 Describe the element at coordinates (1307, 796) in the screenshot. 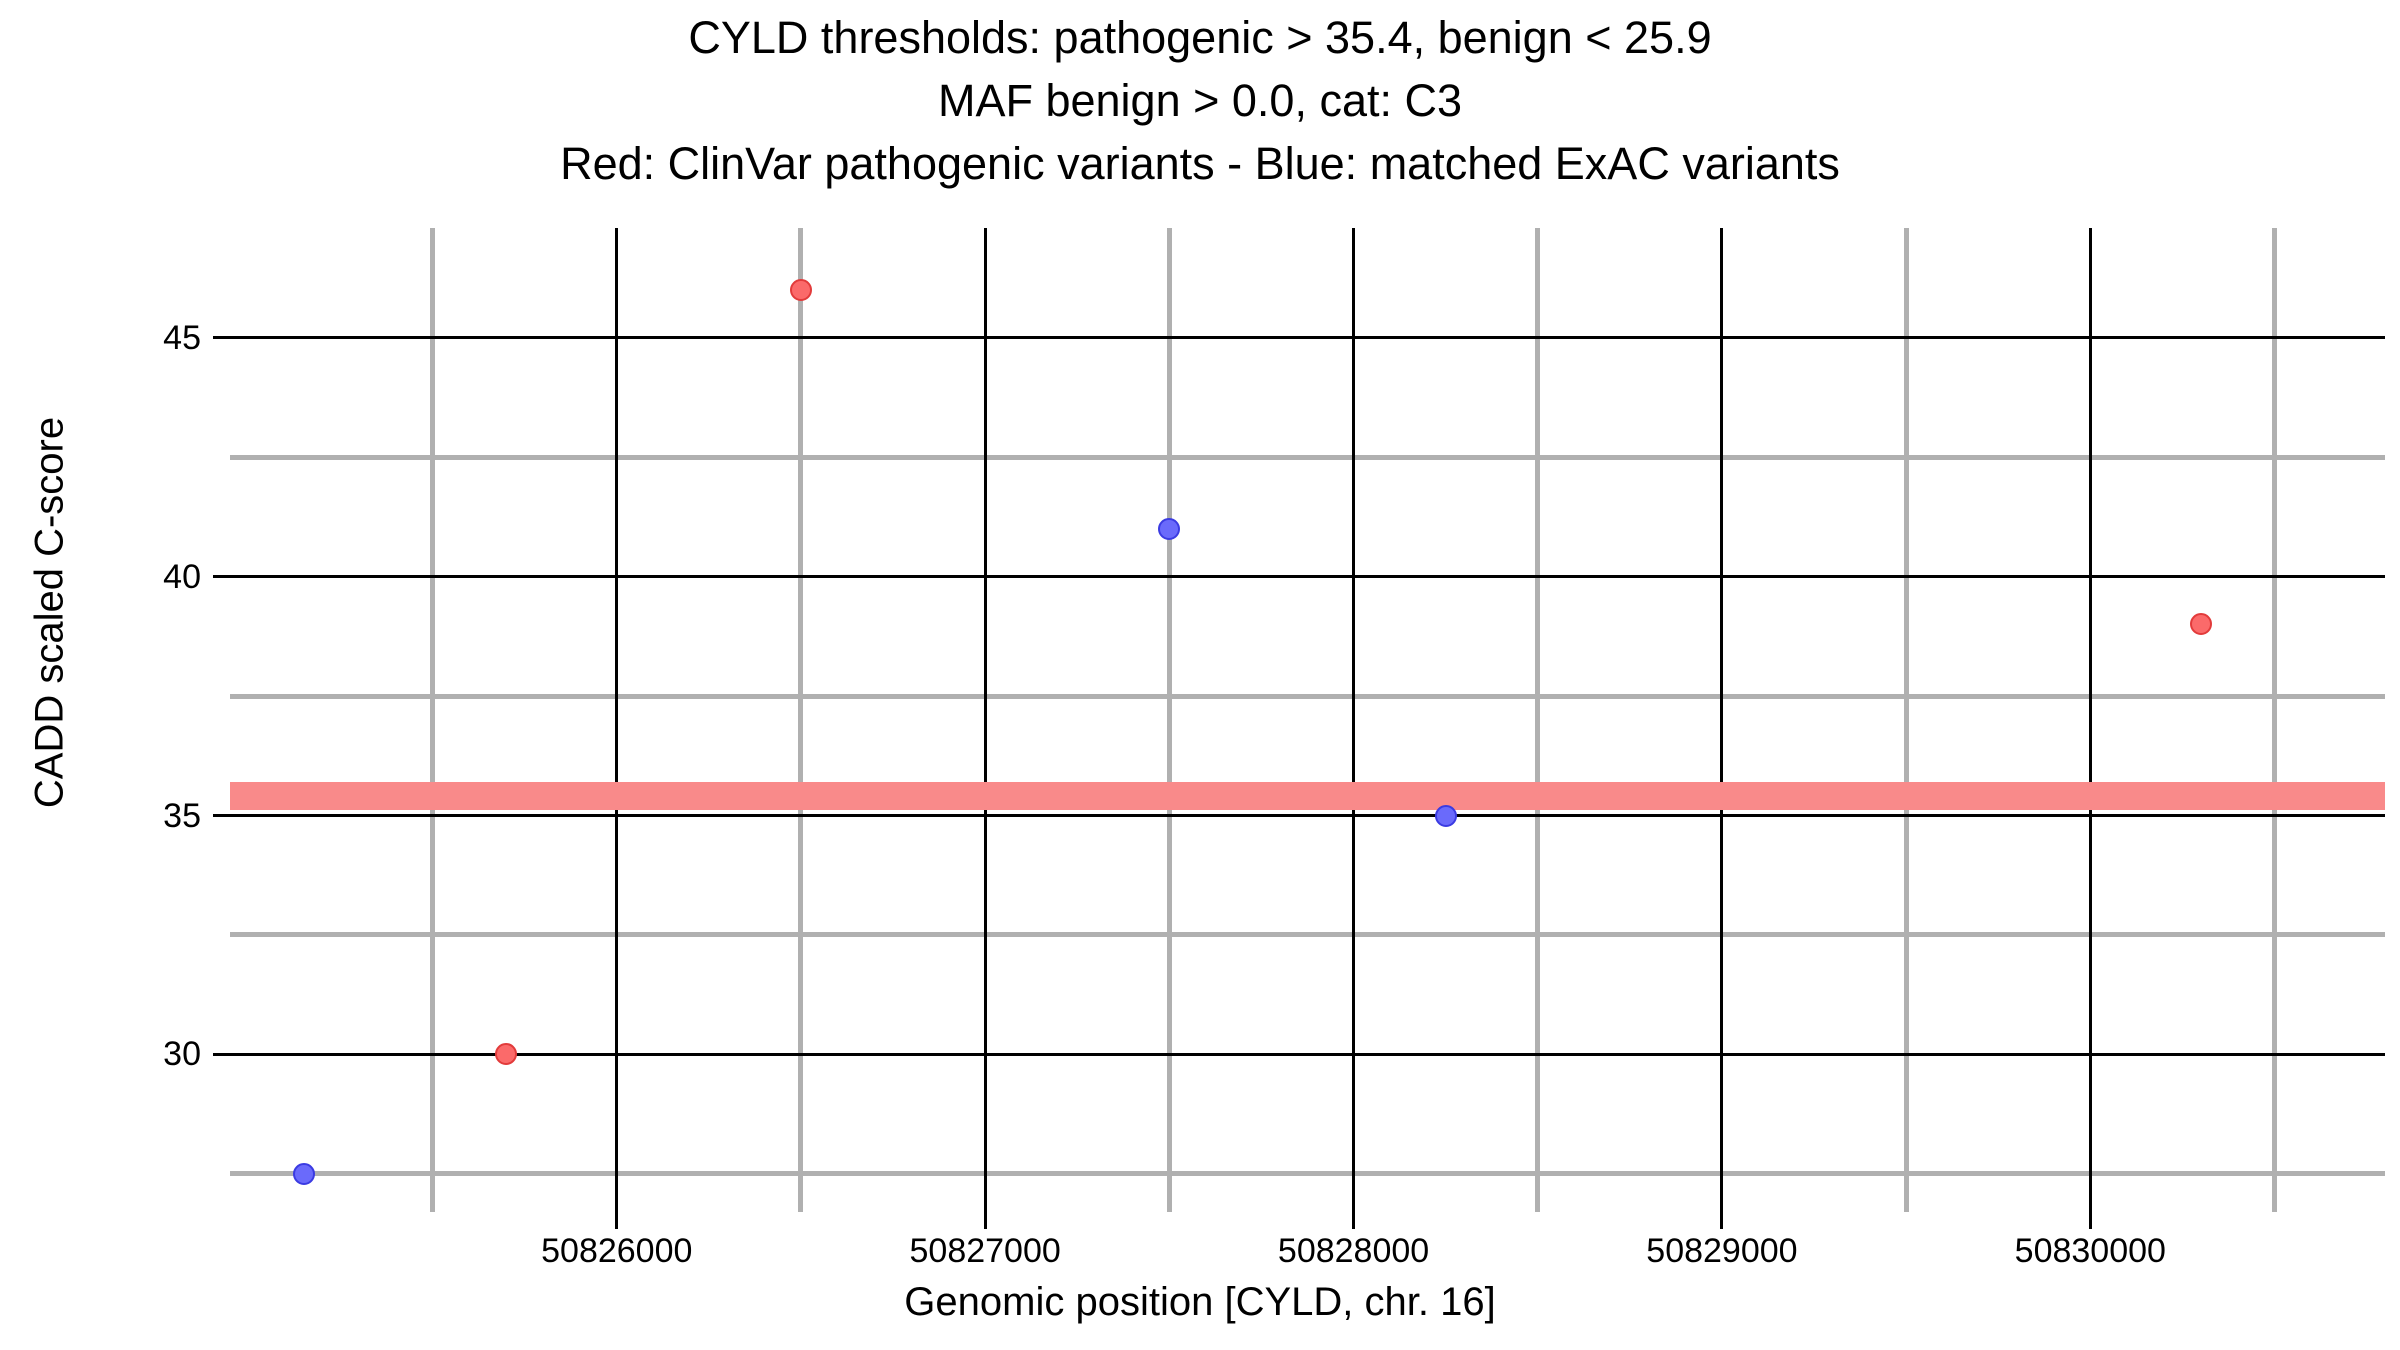

I see `pathogenic-threshold-band` at that location.